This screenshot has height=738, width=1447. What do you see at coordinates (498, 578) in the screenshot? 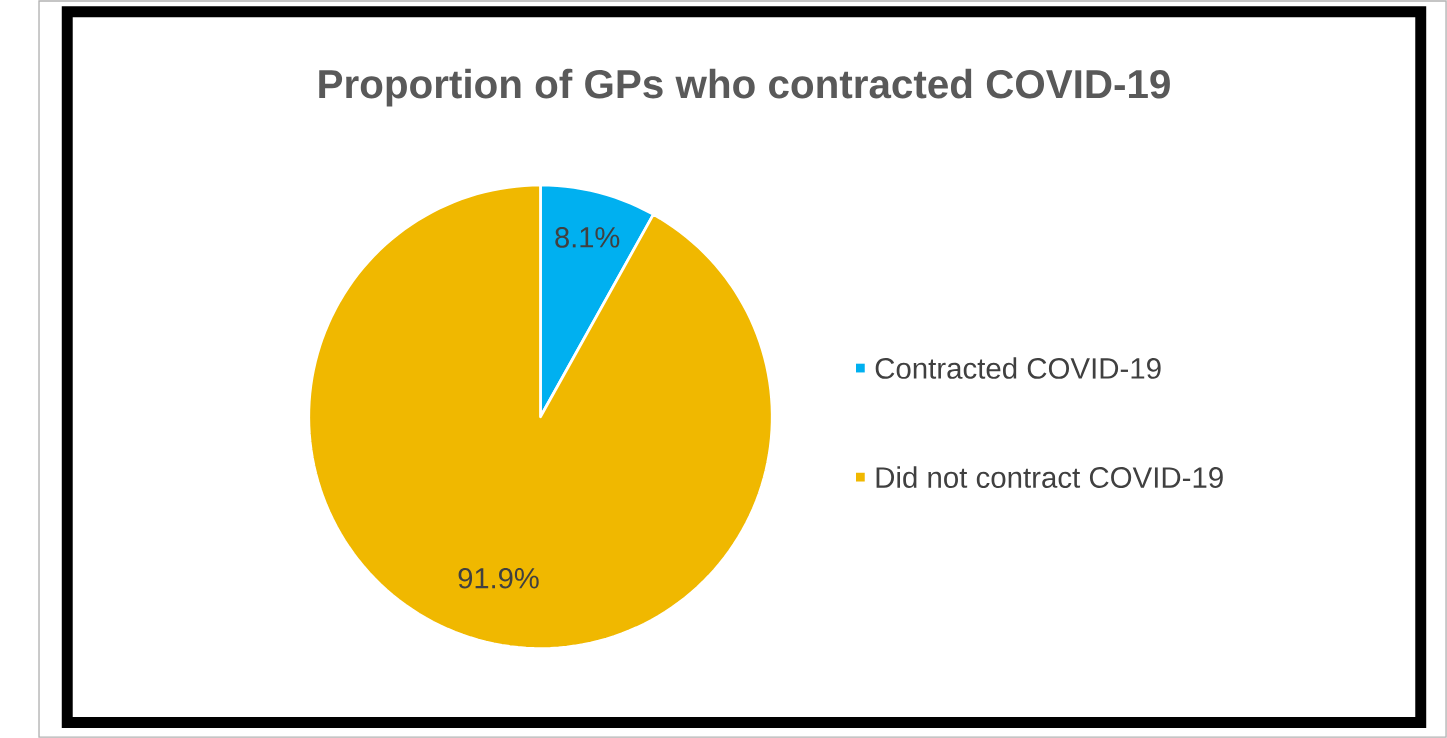
I see `data-label: 91.9%` at bounding box center [498, 578].